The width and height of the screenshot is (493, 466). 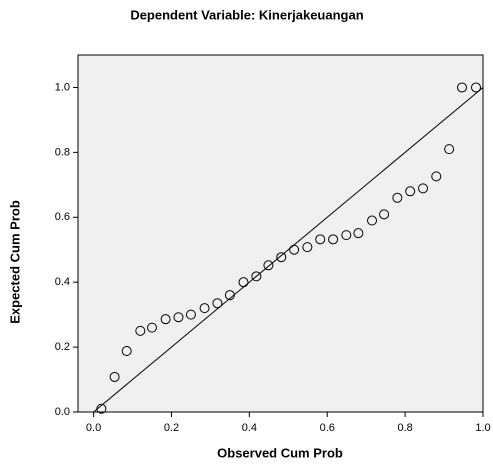 What do you see at coordinates (62, 217) in the screenshot?
I see `y-tick-label: 0.6` at bounding box center [62, 217].